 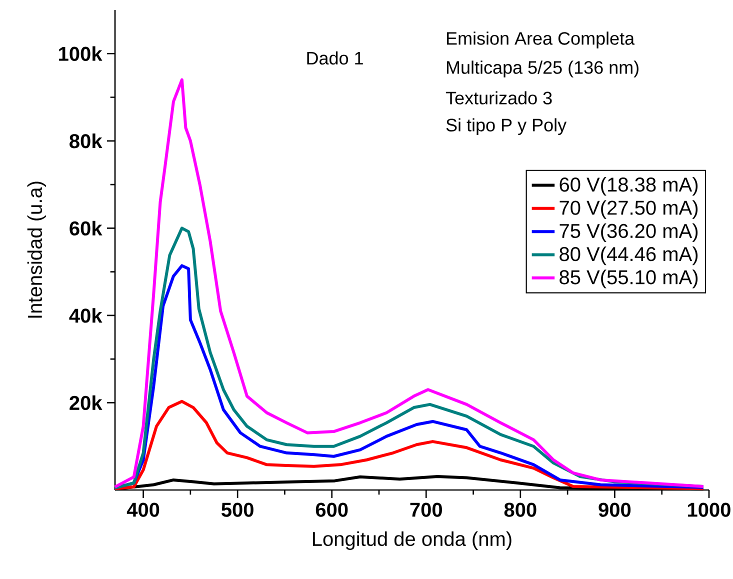 What do you see at coordinates (237, 509) in the screenshot?
I see `x-tick-label: 500` at bounding box center [237, 509].